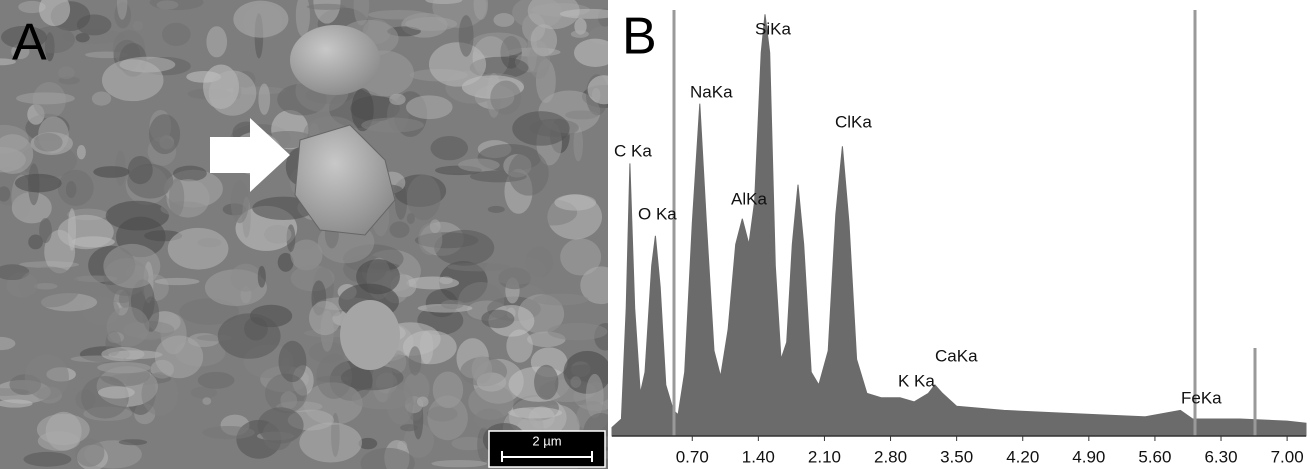 The image size is (1310, 469). What do you see at coordinates (370, 335) in the screenshot?
I see `grain` at bounding box center [370, 335].